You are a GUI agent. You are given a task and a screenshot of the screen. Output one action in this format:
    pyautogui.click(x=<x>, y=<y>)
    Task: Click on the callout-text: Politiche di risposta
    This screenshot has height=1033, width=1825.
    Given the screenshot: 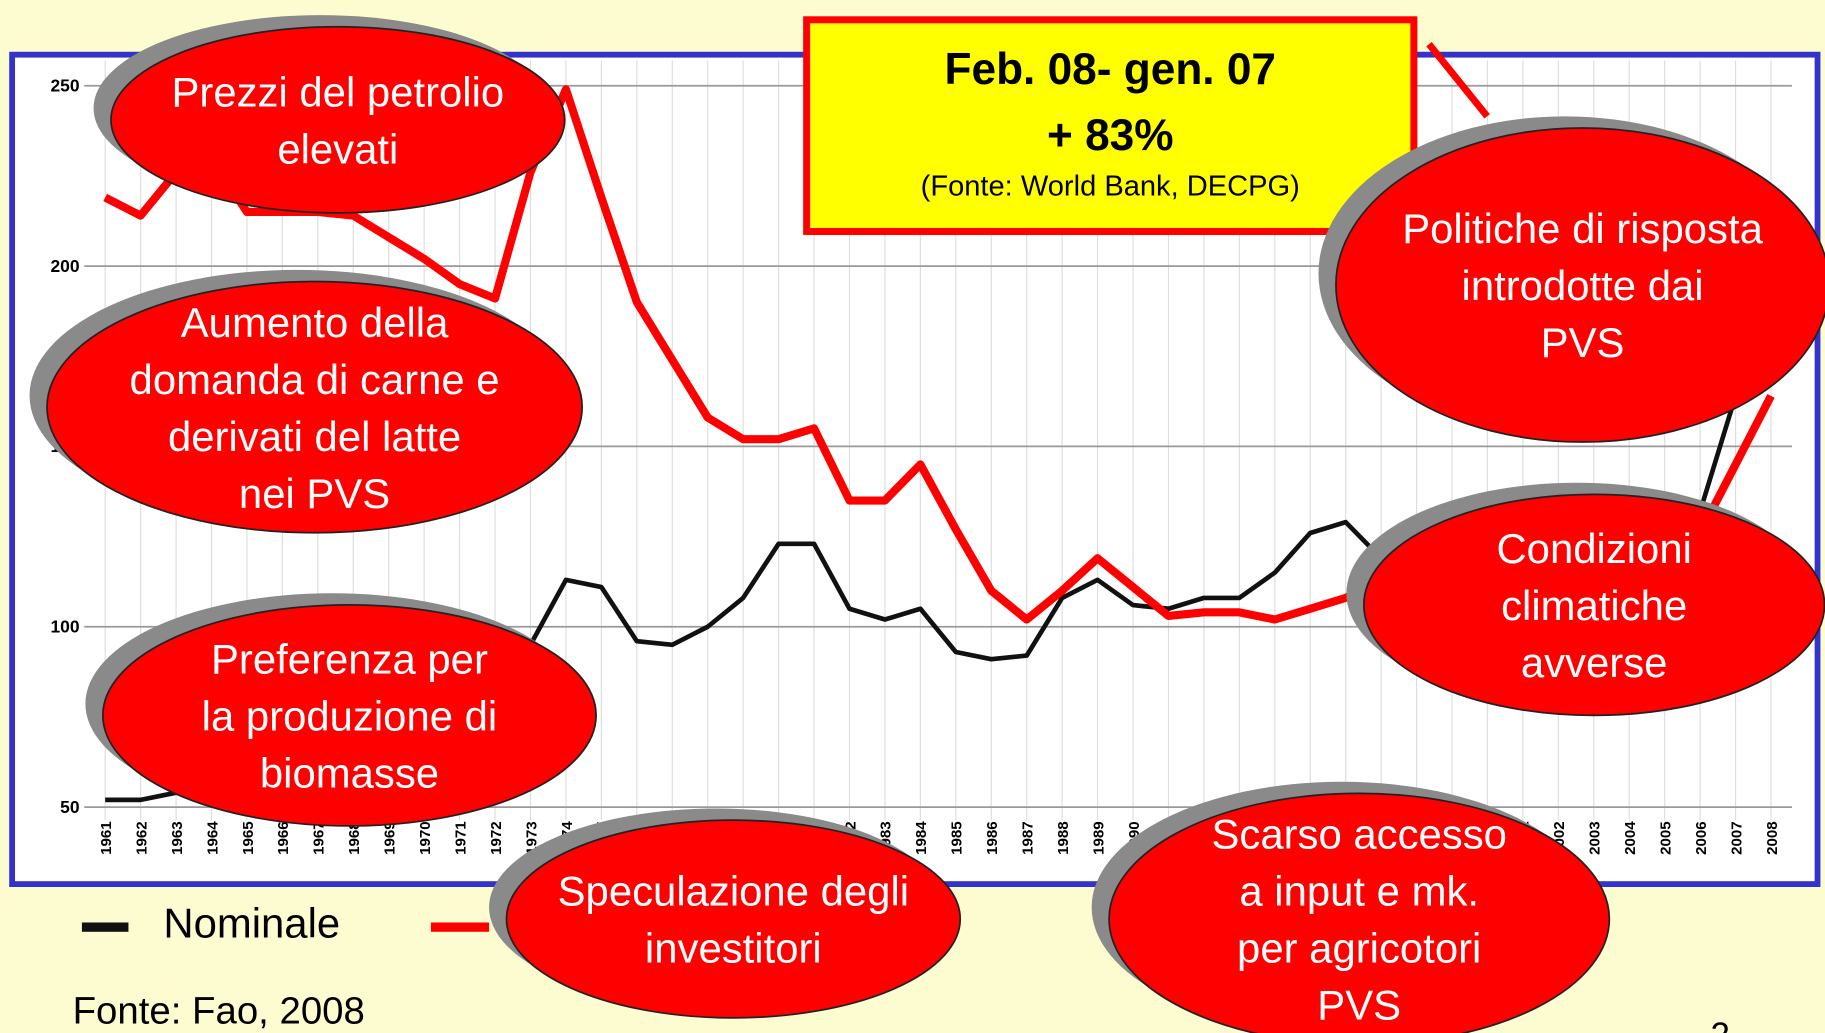 What is the action you would take?
    pyautogui.click(x=1582, y=228)
    